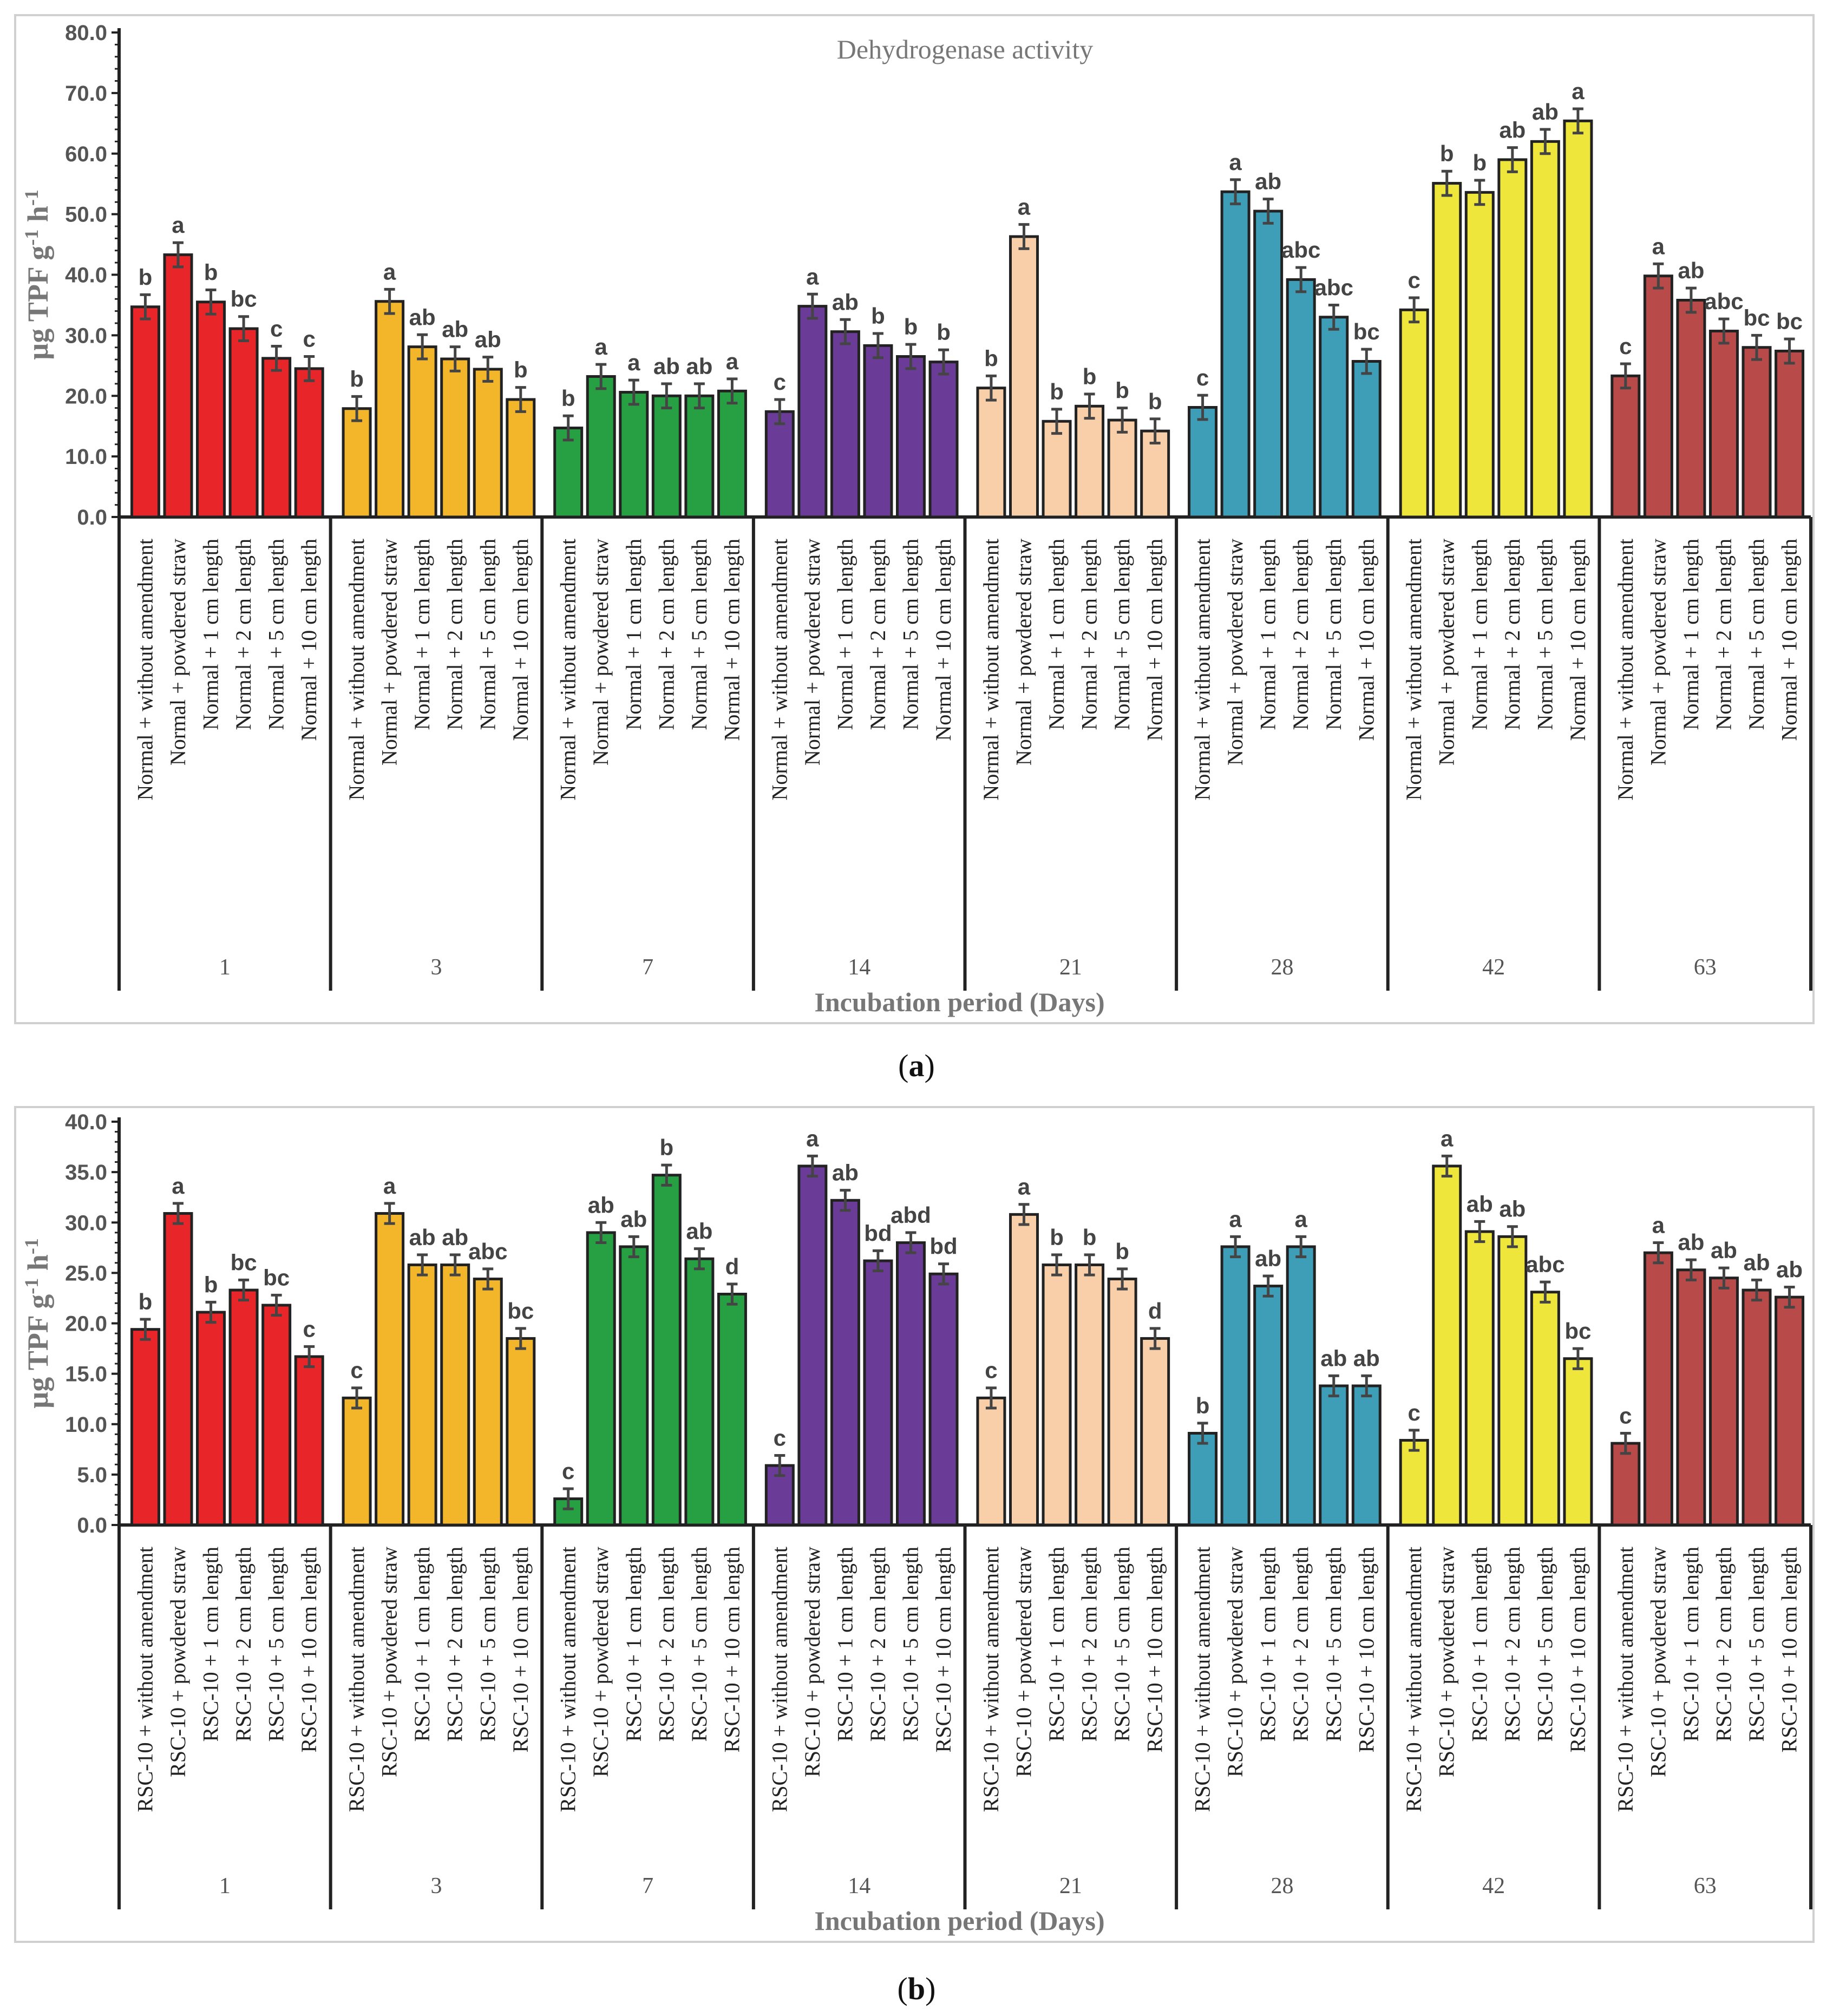 The width and height of the screenshot is (1833, 2016). Describe the element at coordinates (225, 1887) in the screenshot. I see `day-label: 1` at that location.